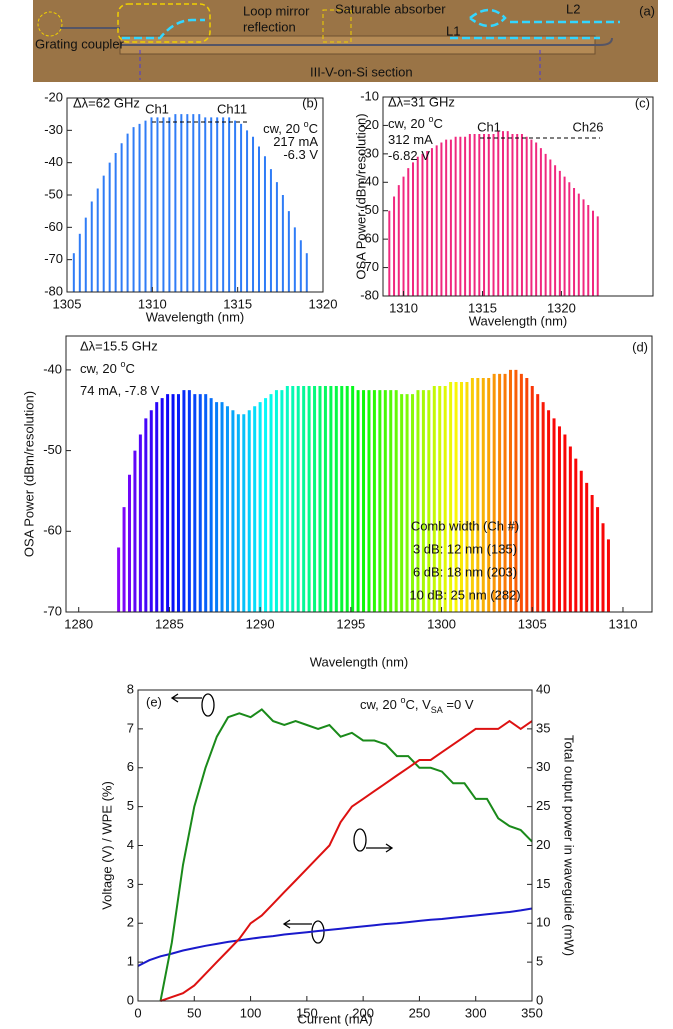 The height and width of the screenshot is (1029, 673). Describe the element at coordinates (539, 961) in the screenshot. I see `y2-tick-label: 5` at that location.